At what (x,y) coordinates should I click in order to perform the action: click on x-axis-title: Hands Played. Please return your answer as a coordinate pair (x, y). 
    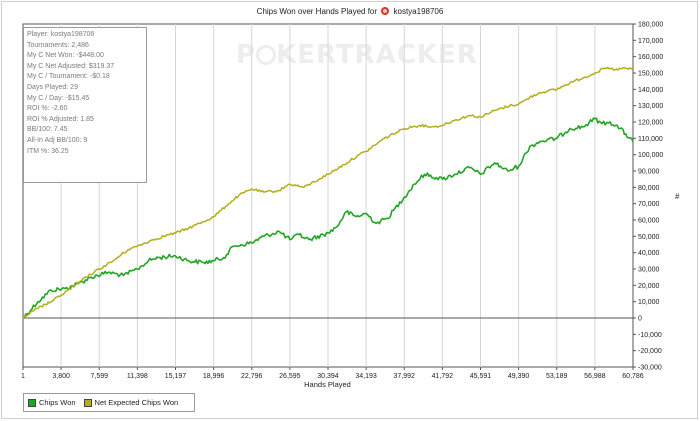
    Looking at the image, I should click on (327, 384).